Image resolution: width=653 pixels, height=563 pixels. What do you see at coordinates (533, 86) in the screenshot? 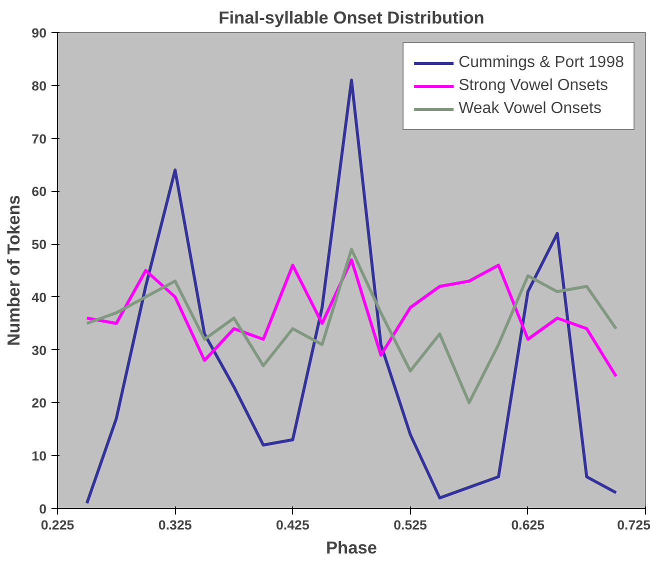
I see `legend-label: Strong Vowel Onsets` at bounding box center [533, 86].